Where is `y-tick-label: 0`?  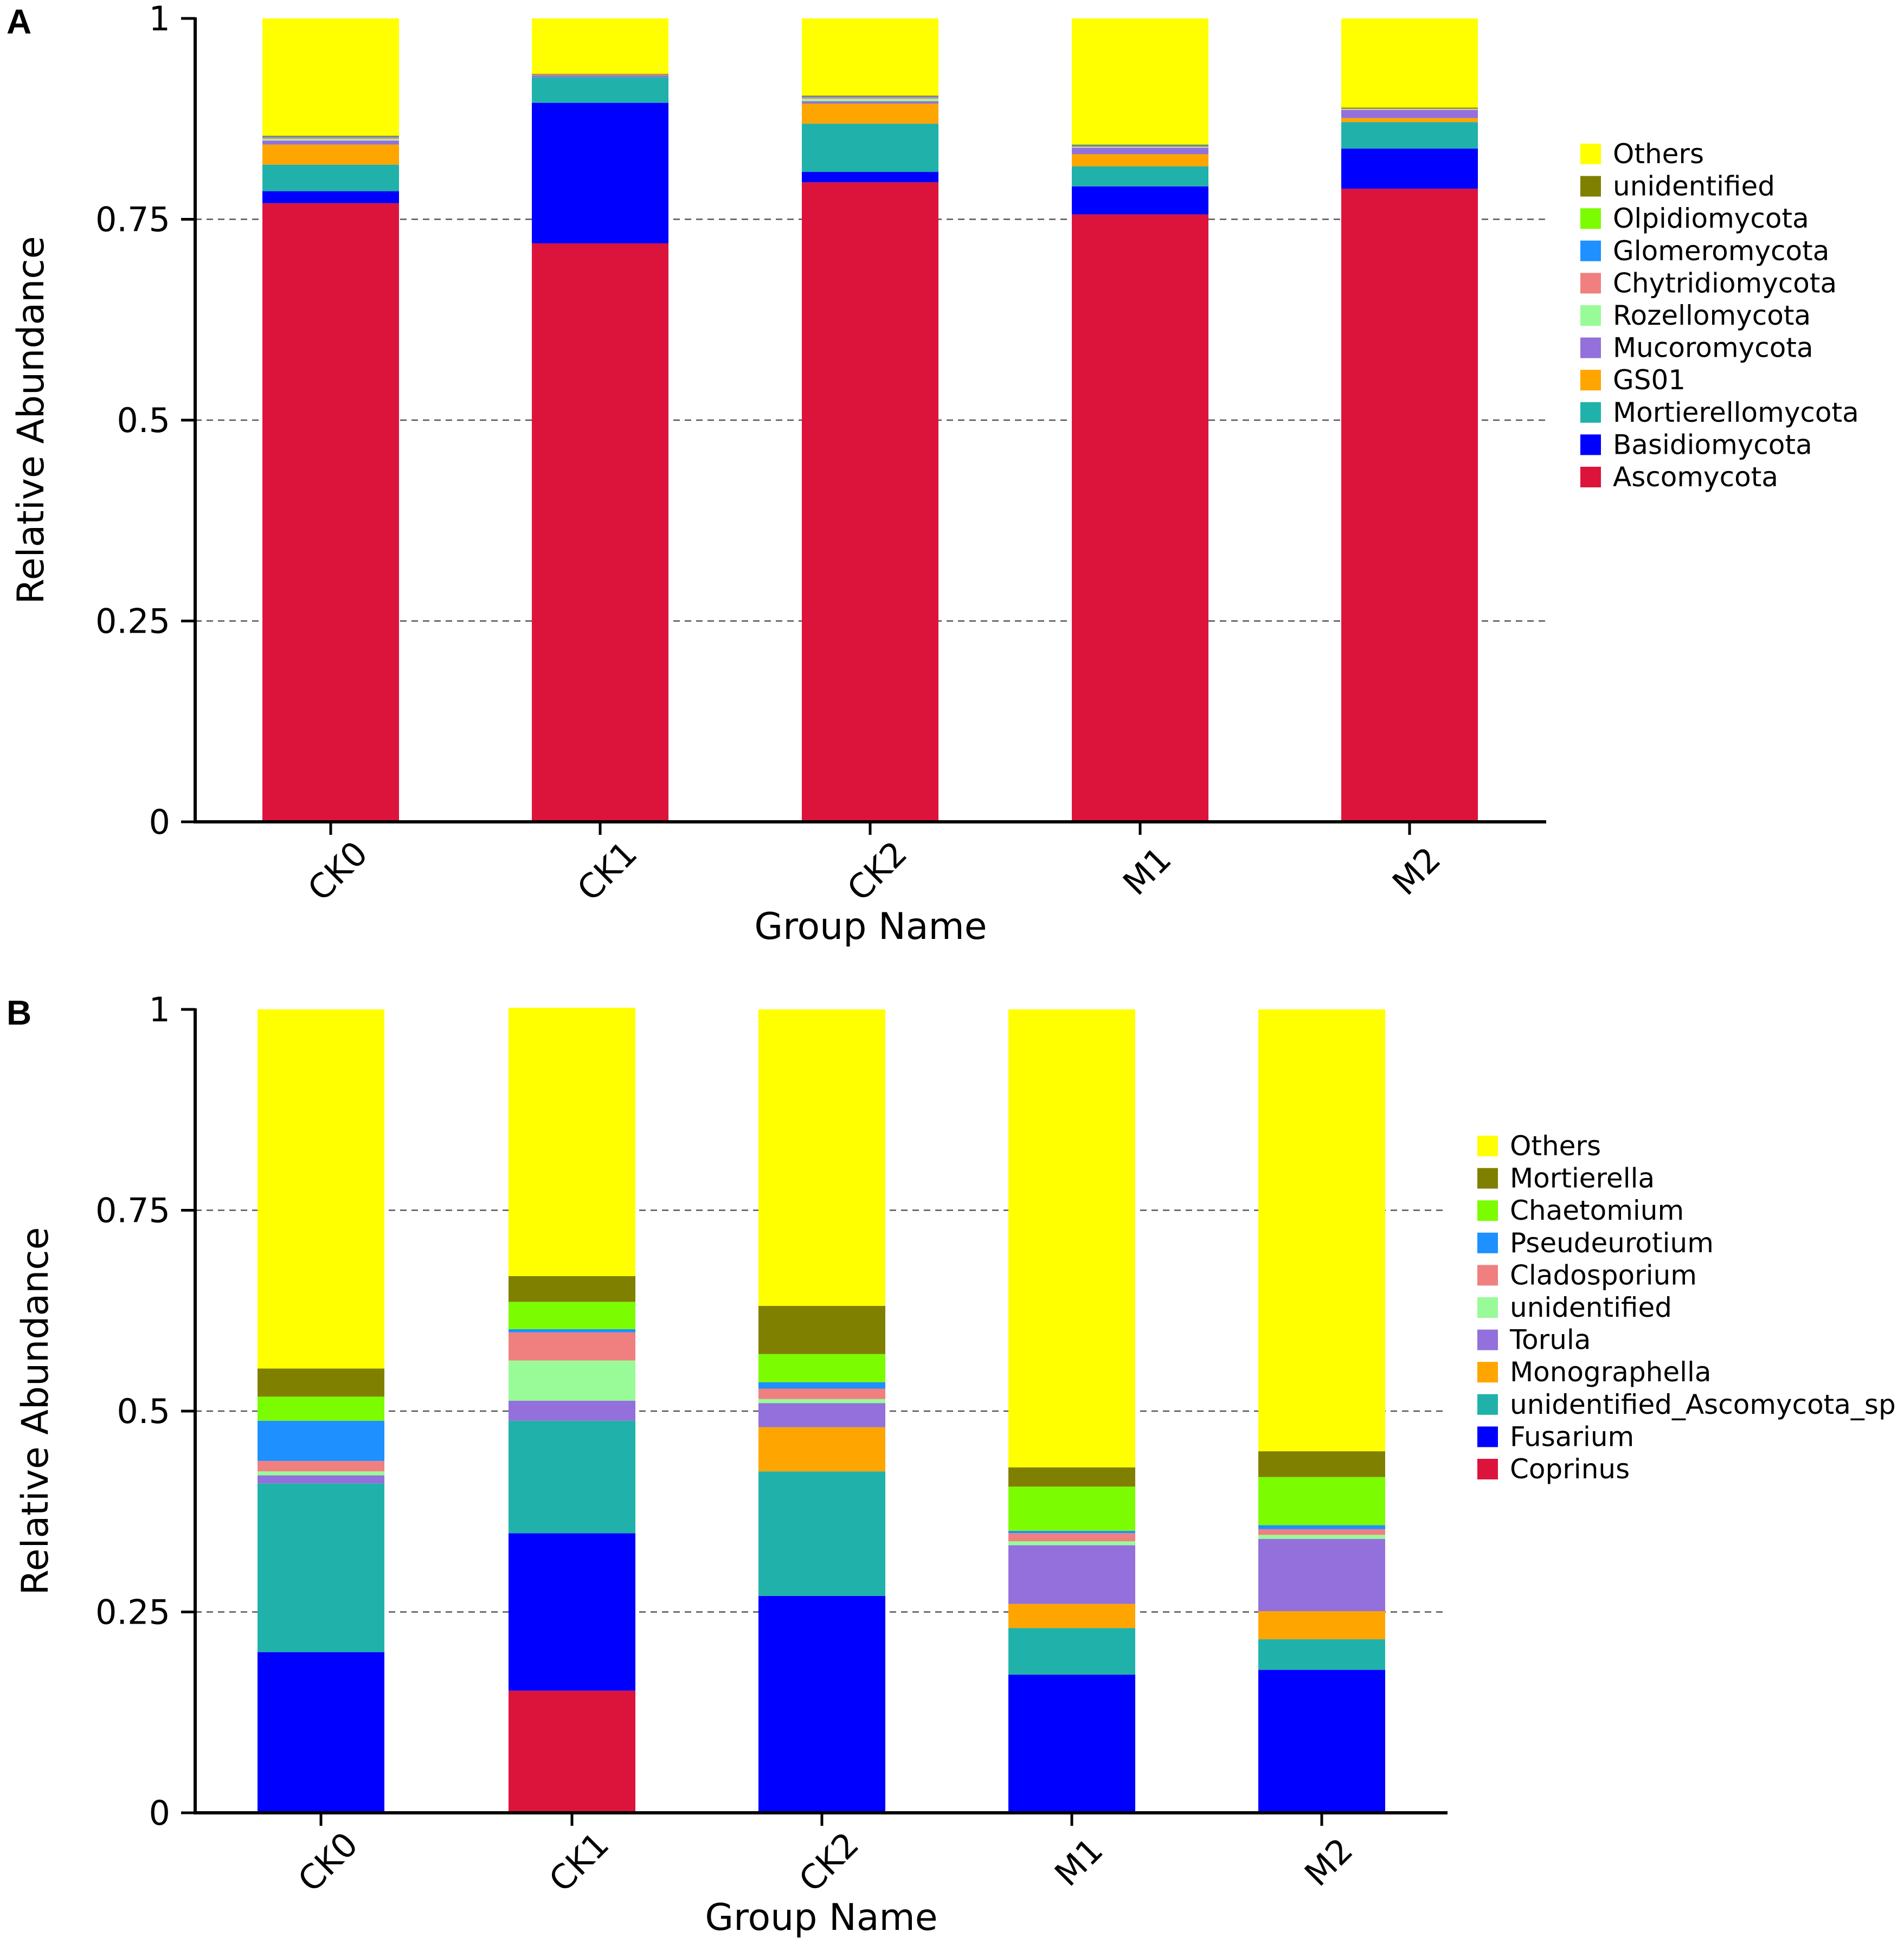 y-tick-label: 0 is located at coordinates (160, 1813).